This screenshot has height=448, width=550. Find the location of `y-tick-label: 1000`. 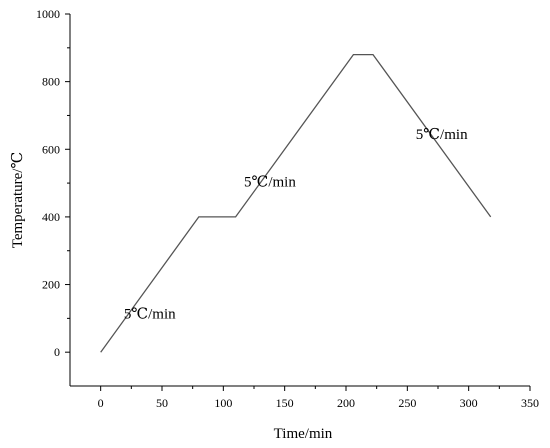

y-tick-label: 1000 is located at coordinates (48, 14).